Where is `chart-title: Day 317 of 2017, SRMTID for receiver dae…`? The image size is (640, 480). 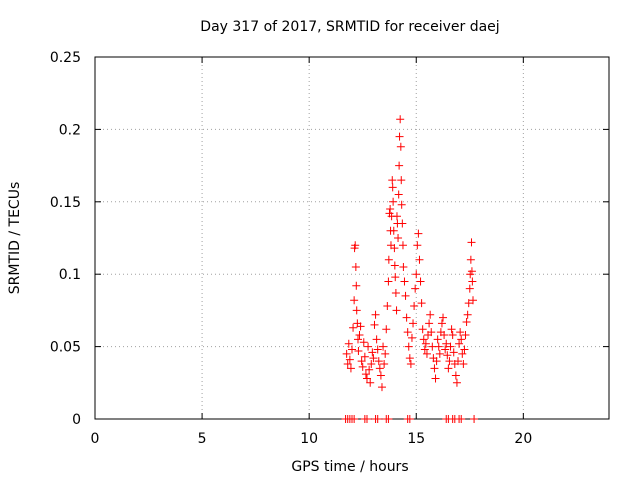
chart-title: Day 317 of 2017, SRMTID for receiver dae… is located at coordinates (349, 27).